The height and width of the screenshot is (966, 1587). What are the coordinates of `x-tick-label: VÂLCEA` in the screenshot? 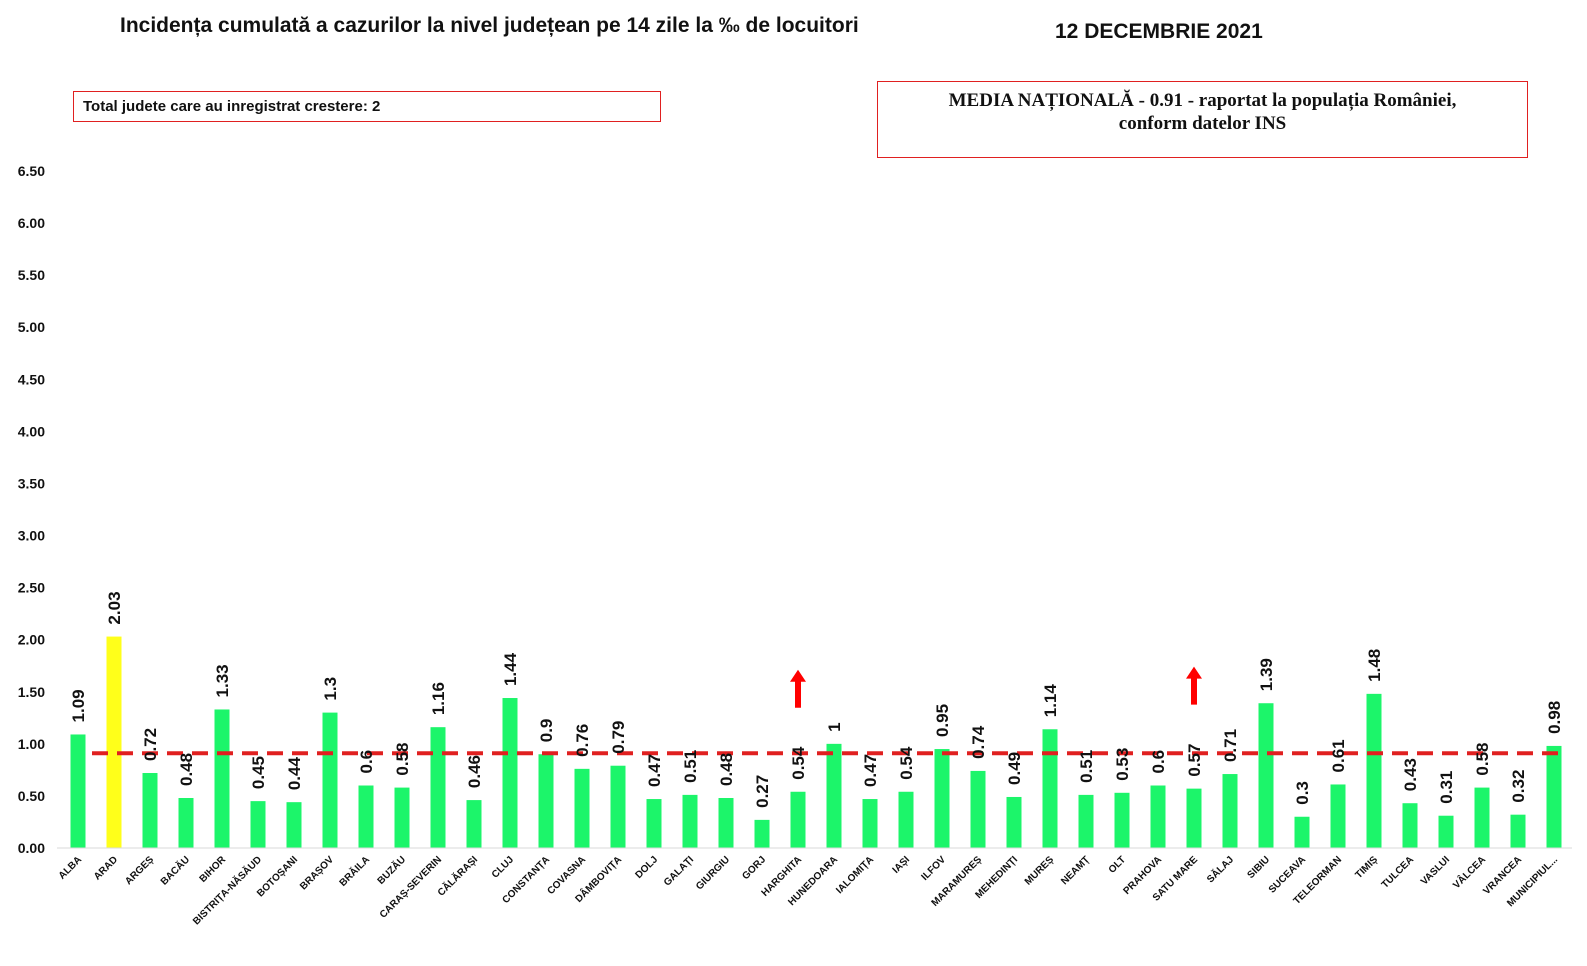 It's located at (1469, 872).